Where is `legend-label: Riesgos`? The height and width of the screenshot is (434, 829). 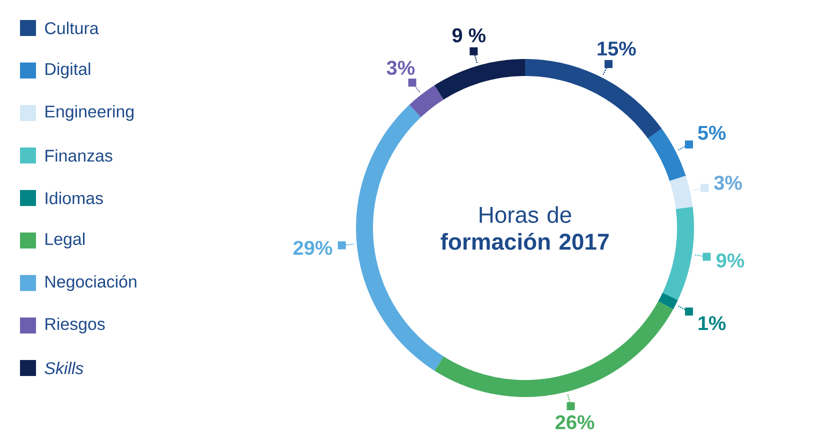
legend-label: Riesgos is located at coordinates (75, 326).